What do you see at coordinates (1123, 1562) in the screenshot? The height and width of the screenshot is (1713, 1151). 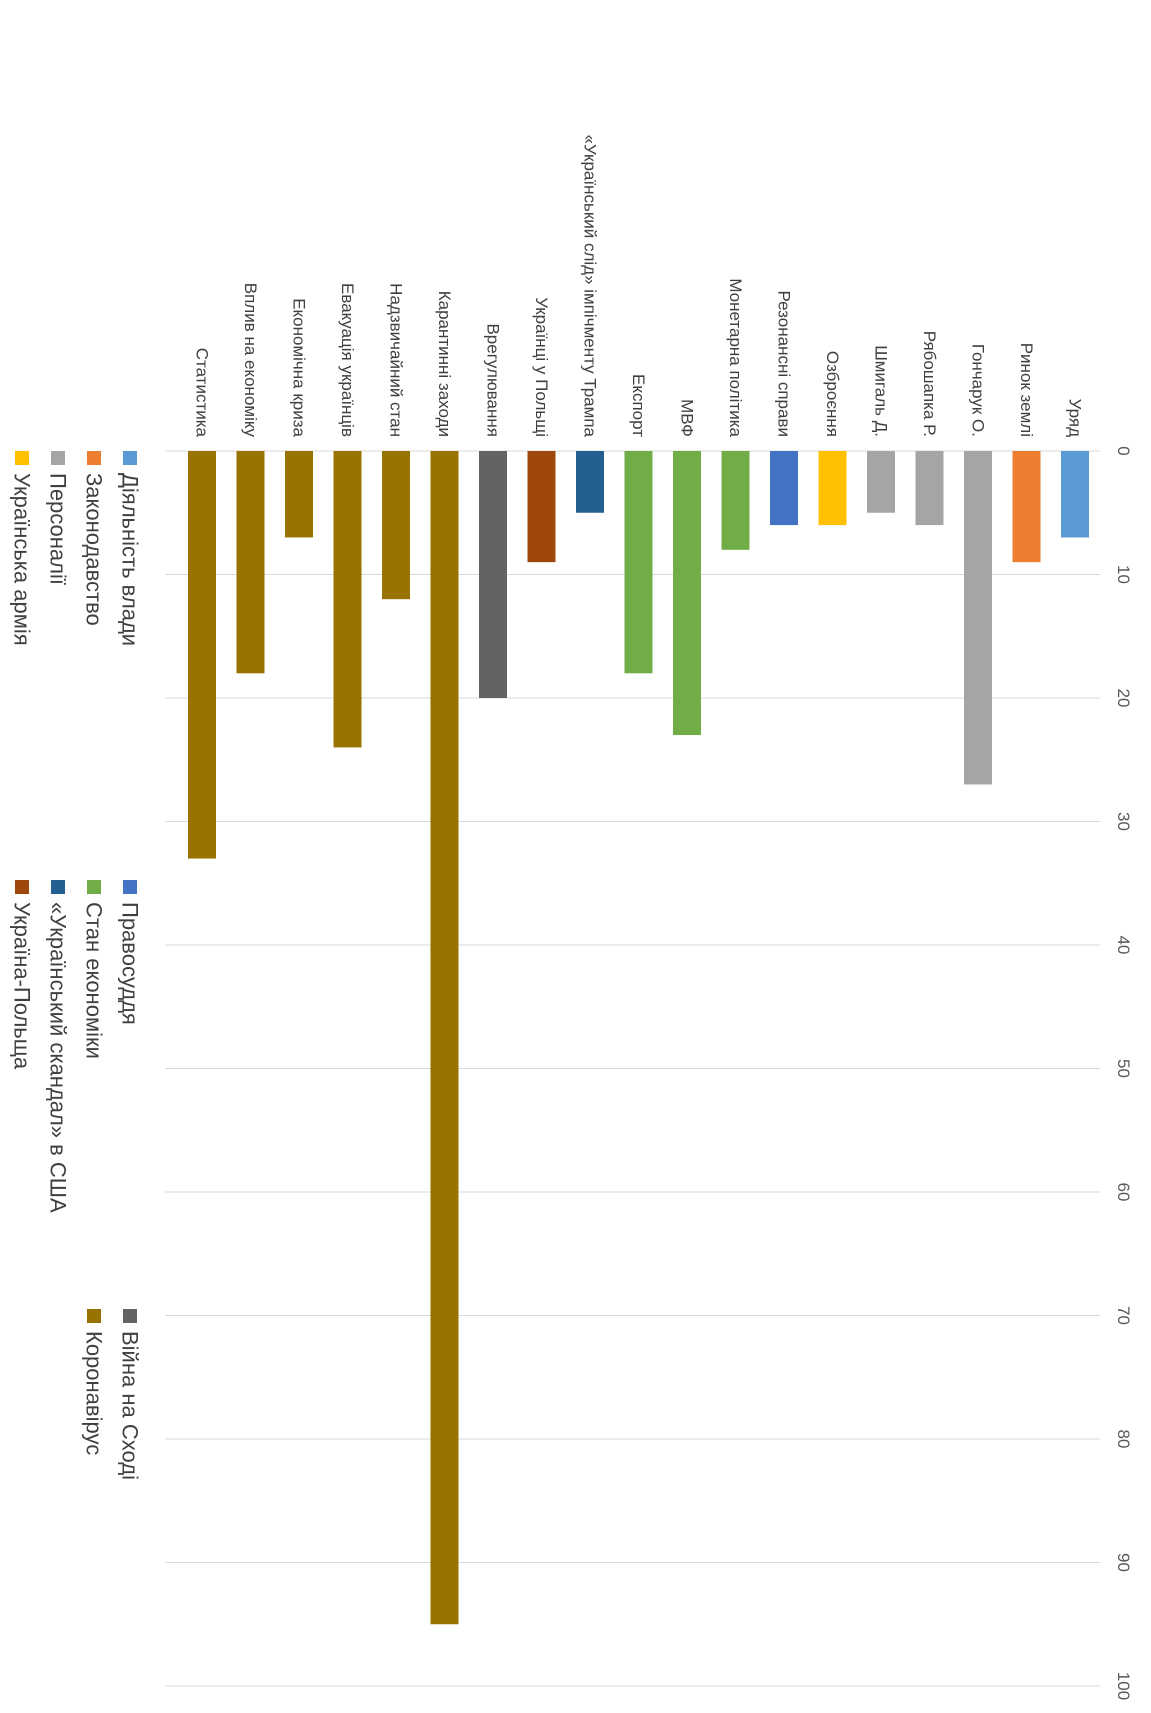 I see `tick-label: 90` at bounding box center [1123, 1562].